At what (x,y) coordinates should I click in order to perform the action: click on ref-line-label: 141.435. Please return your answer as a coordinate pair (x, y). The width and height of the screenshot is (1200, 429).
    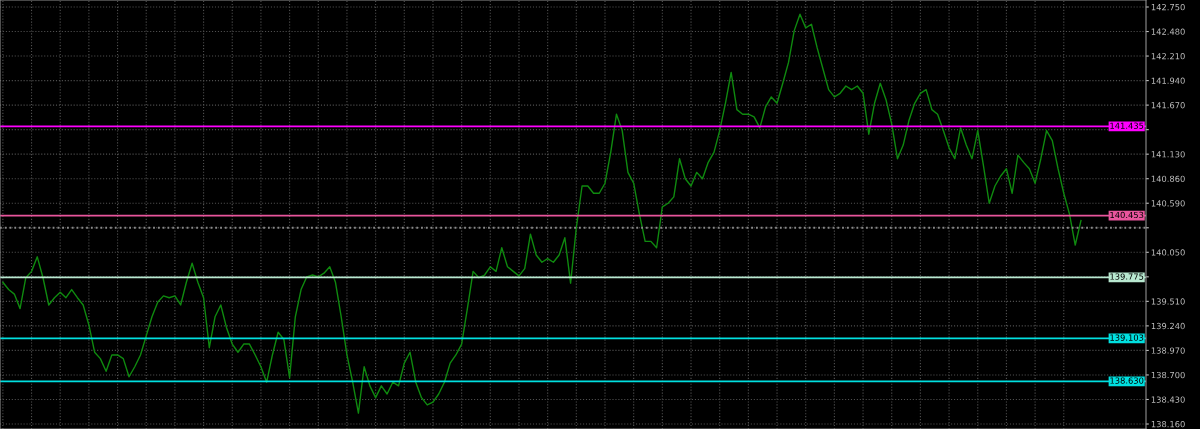
    Looking at the image, I should click on (1127, 125).